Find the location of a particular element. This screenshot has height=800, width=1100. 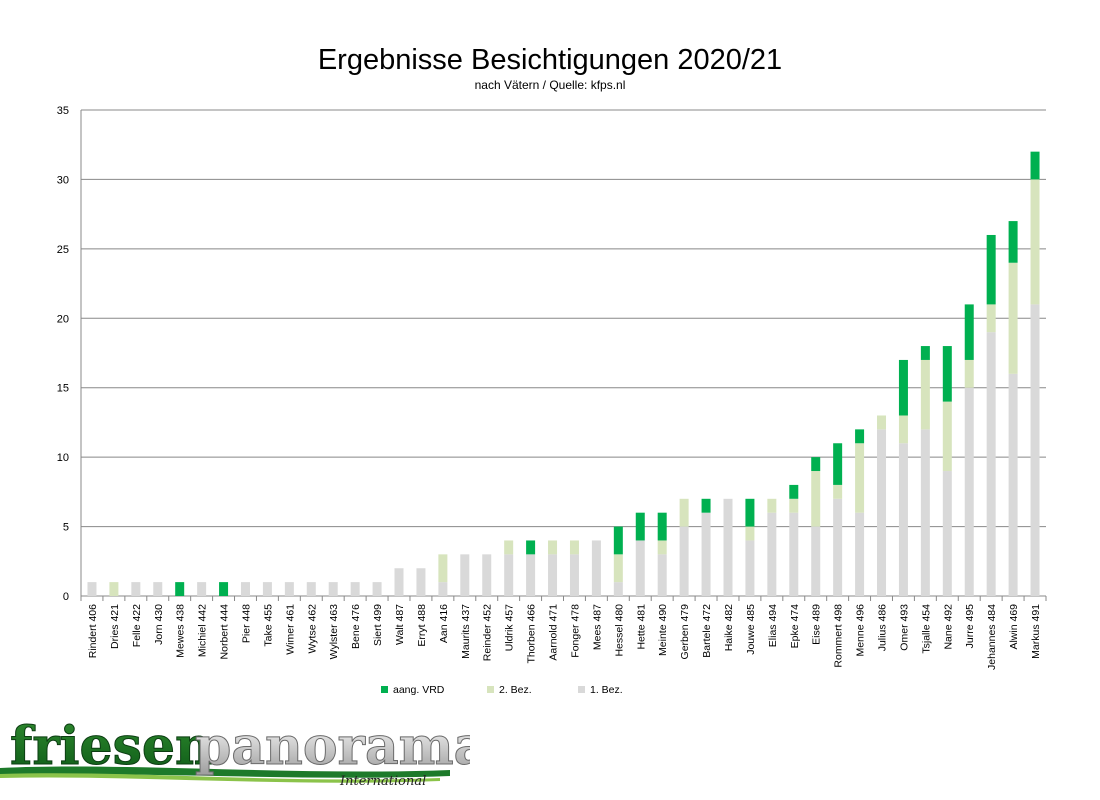

x-tick-label: Jouwe 485 is located at coordinates (751, 629).